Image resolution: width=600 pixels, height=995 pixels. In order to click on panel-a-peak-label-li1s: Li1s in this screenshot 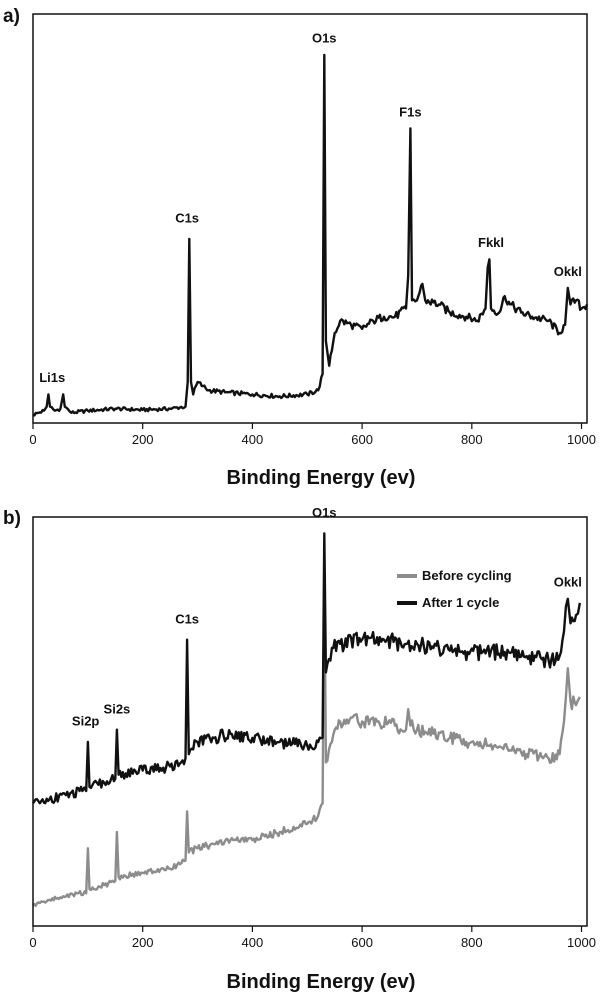, I will do `click(52, 377)`.